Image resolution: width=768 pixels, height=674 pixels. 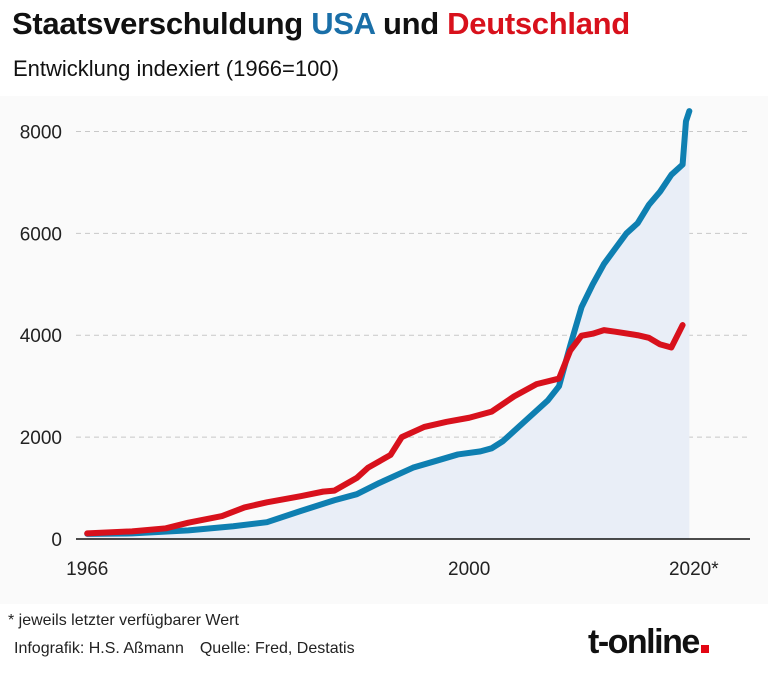 What do you see at coordinates (87, 569) in the screenshot?
I see `x-tick-label-1966: 1966` at bounding box center [87, 569].